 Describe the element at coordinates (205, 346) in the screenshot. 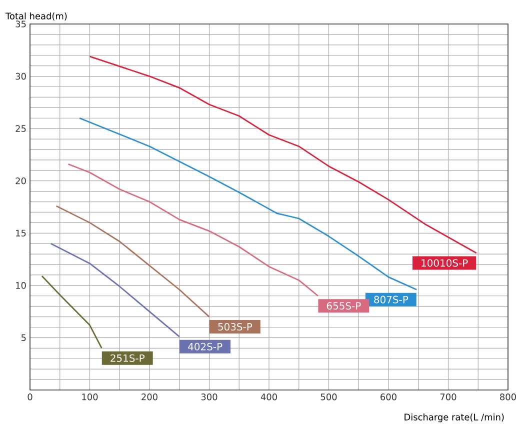

I see `series-label: 402S-P` at that location.